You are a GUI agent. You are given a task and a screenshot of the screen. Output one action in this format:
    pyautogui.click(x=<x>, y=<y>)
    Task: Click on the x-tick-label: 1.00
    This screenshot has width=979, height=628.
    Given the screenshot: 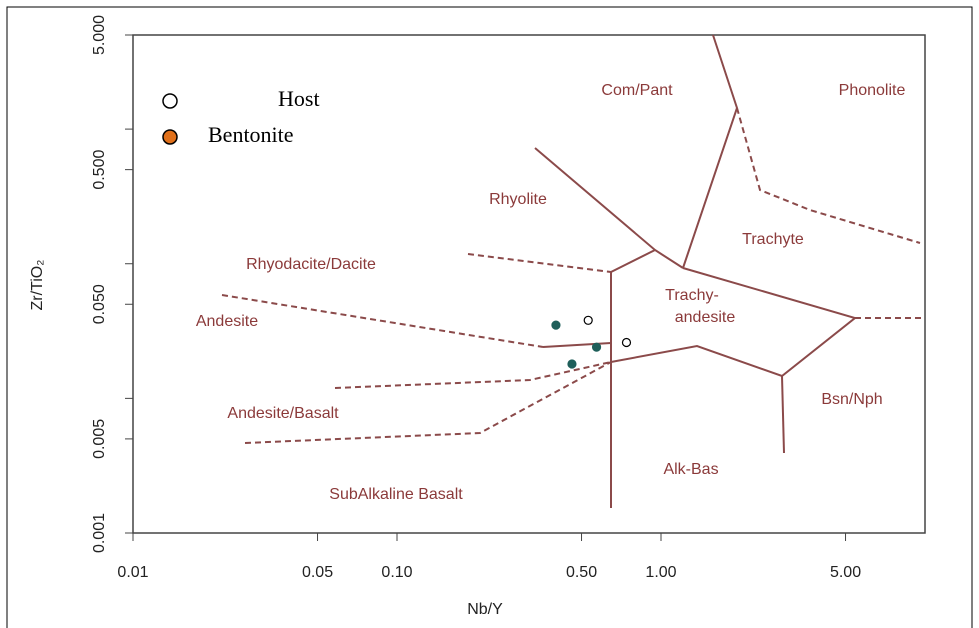 What is the action you would take?
    pyautogui.click(x=660, y=572)
    